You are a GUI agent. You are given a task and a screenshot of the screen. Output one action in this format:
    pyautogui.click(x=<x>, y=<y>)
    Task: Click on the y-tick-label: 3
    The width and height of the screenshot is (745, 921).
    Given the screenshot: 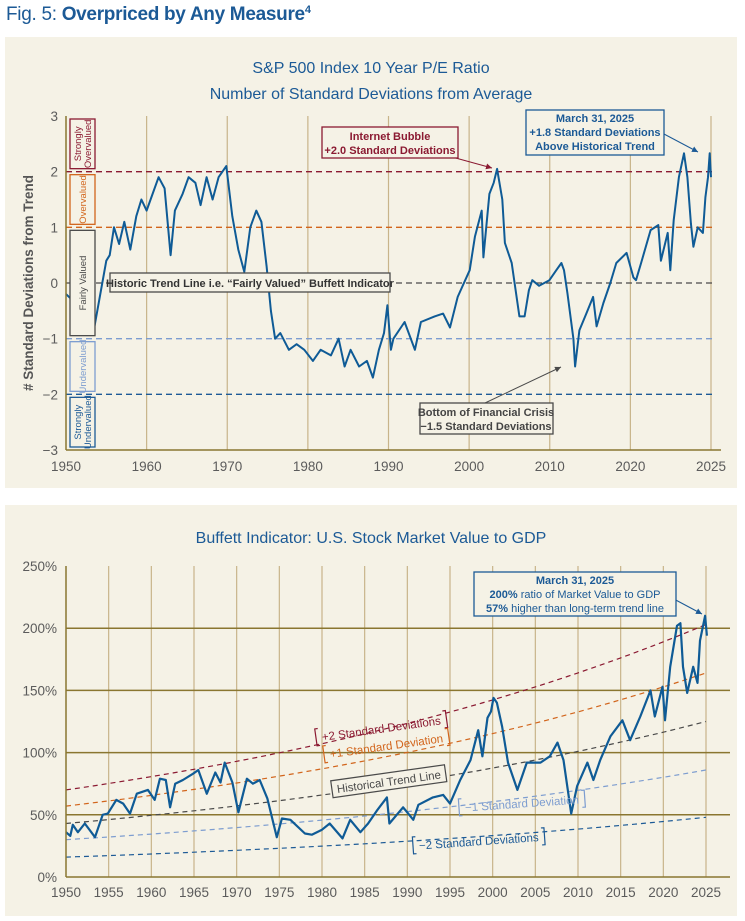 What is the action you would take?
    pyautogui.click(x=54, y=116)
    